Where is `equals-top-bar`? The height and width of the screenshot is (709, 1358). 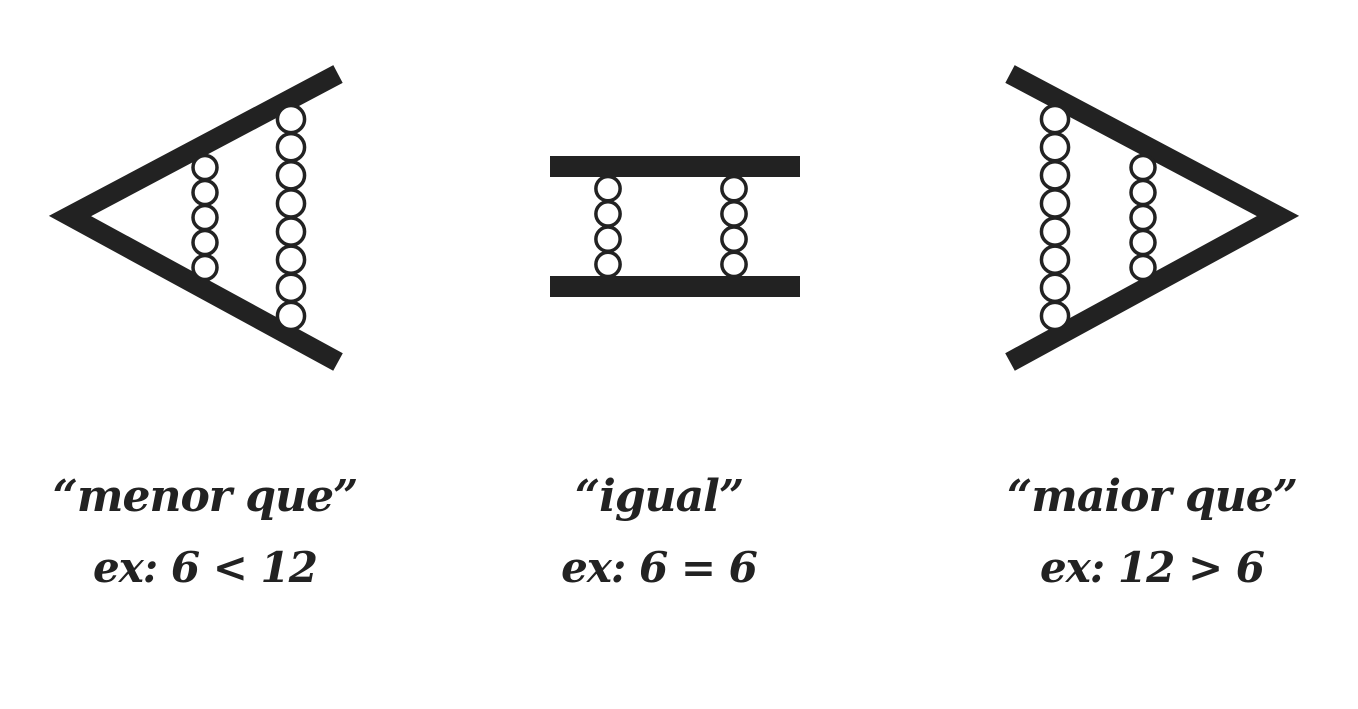
equals-top-bar is located at coordinates (675, 166).